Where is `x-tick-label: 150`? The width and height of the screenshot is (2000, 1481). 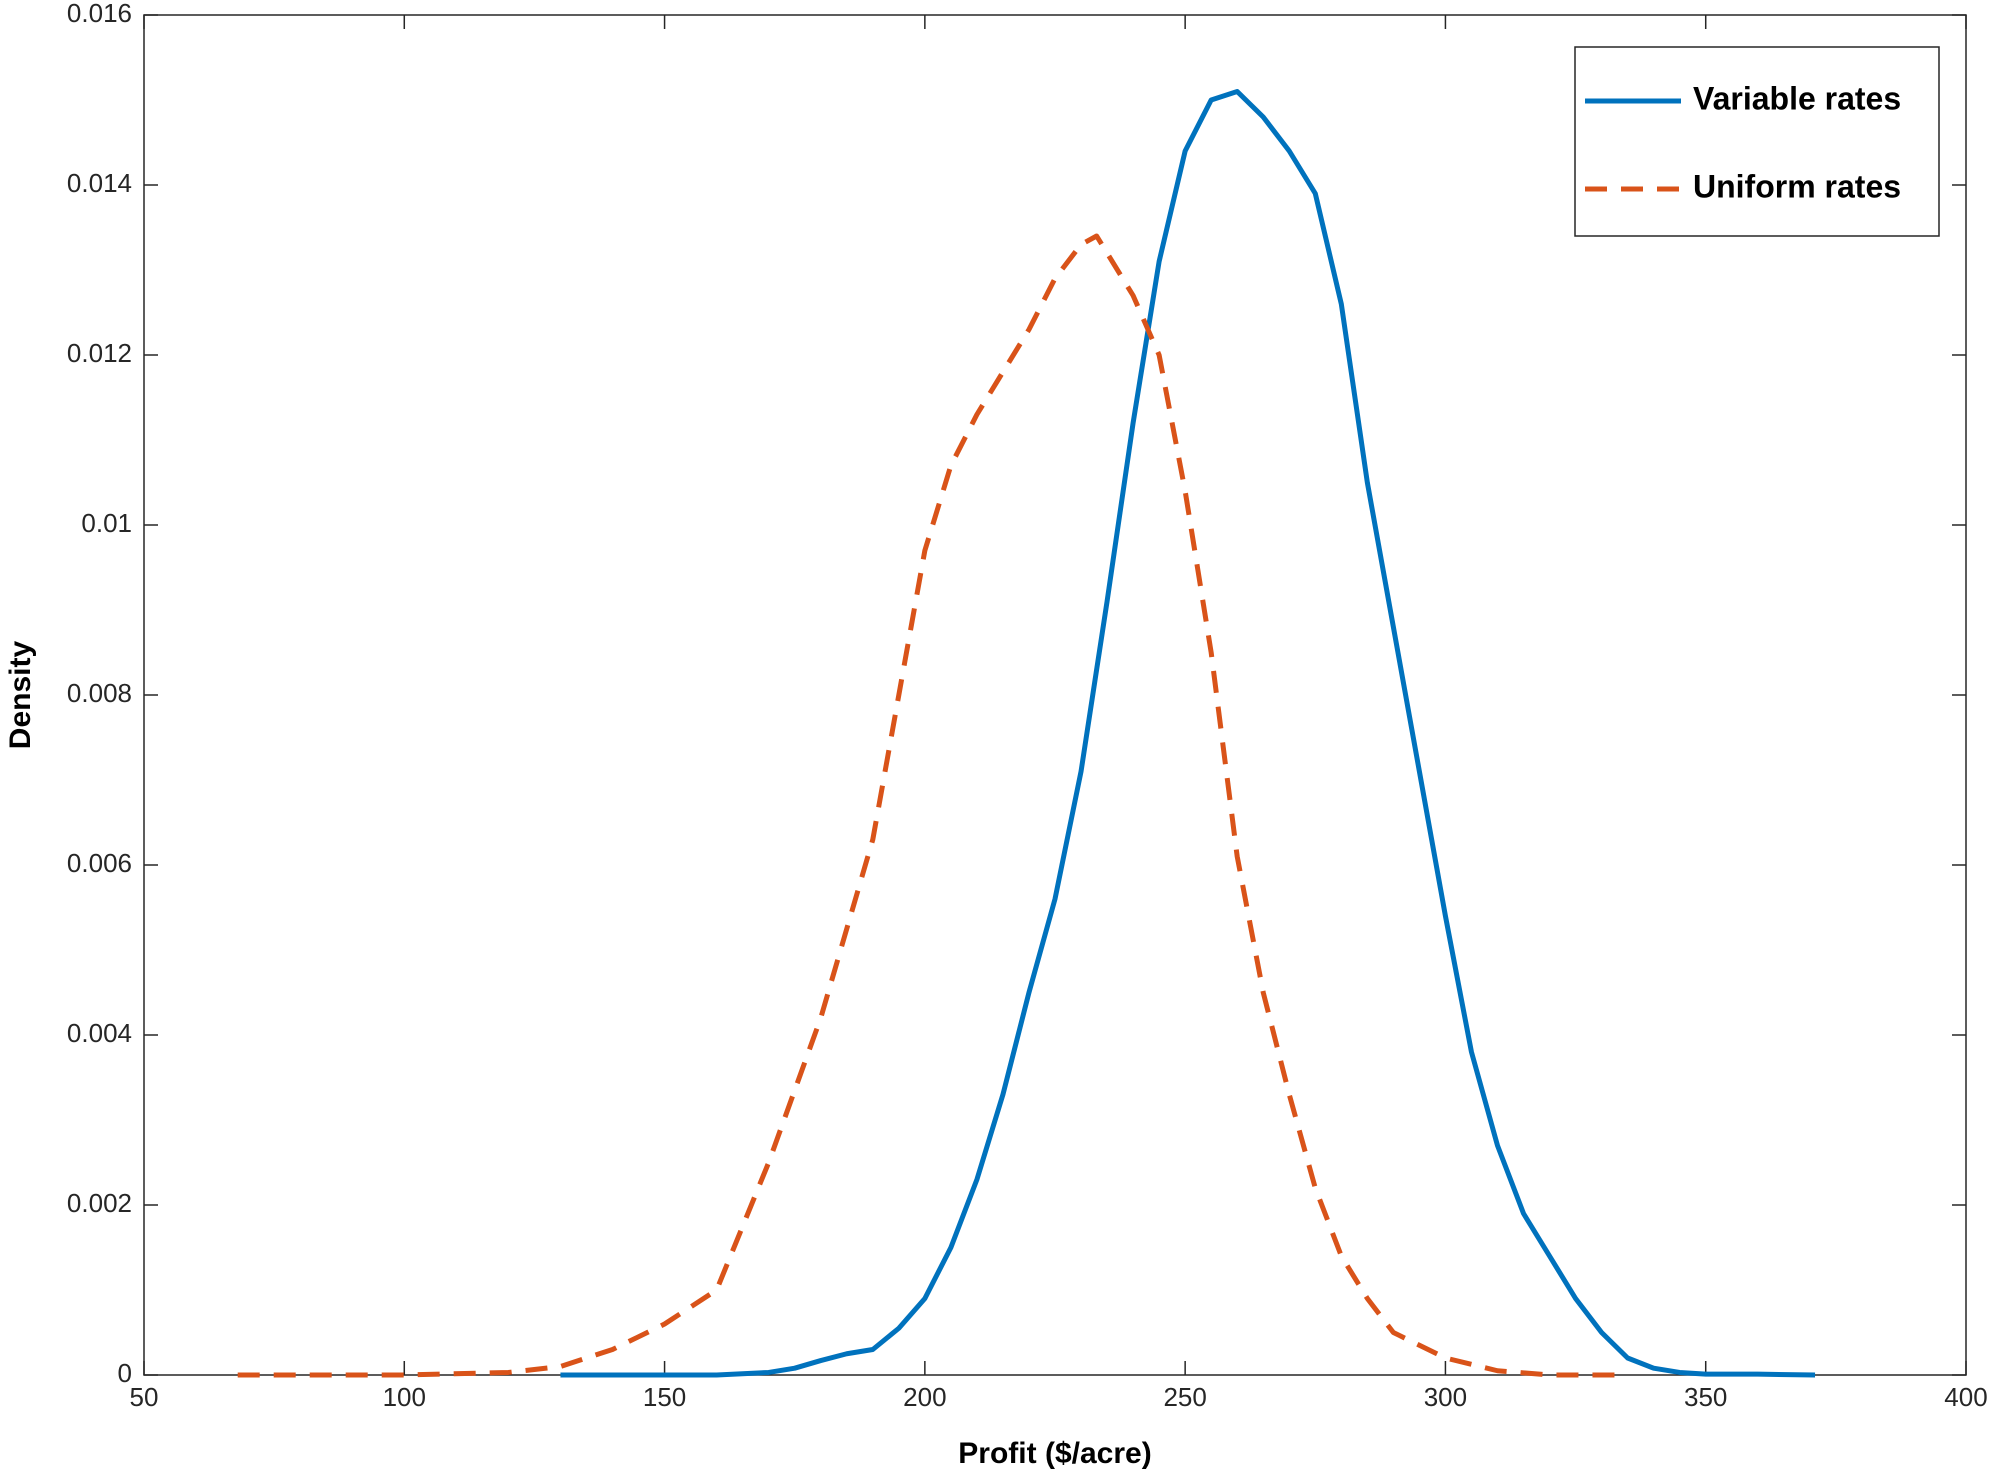
x-tick-label: 150 is located at coordinates (664, 1397).